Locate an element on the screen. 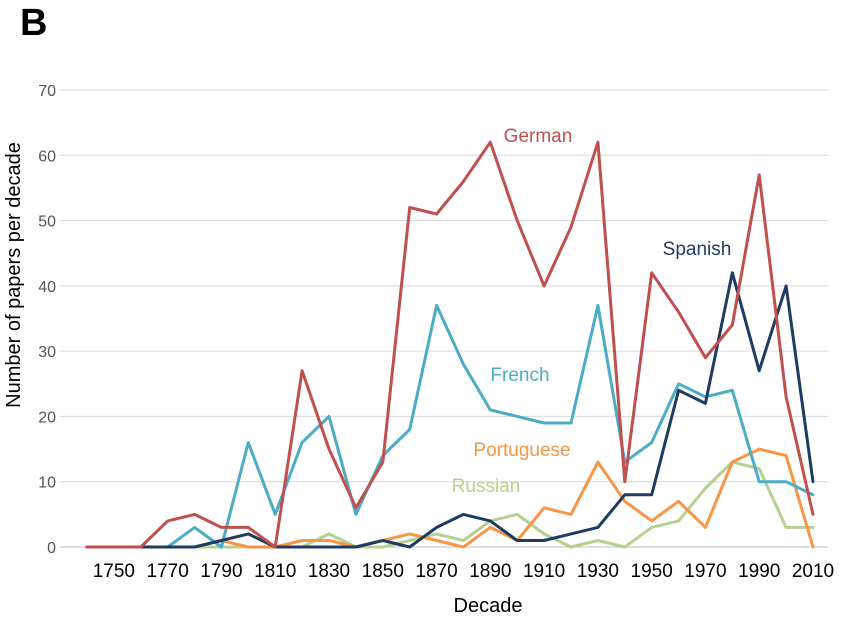 The image size is (850, 621). series-label-spanish: Spanish is located at coordinates (697, 249).